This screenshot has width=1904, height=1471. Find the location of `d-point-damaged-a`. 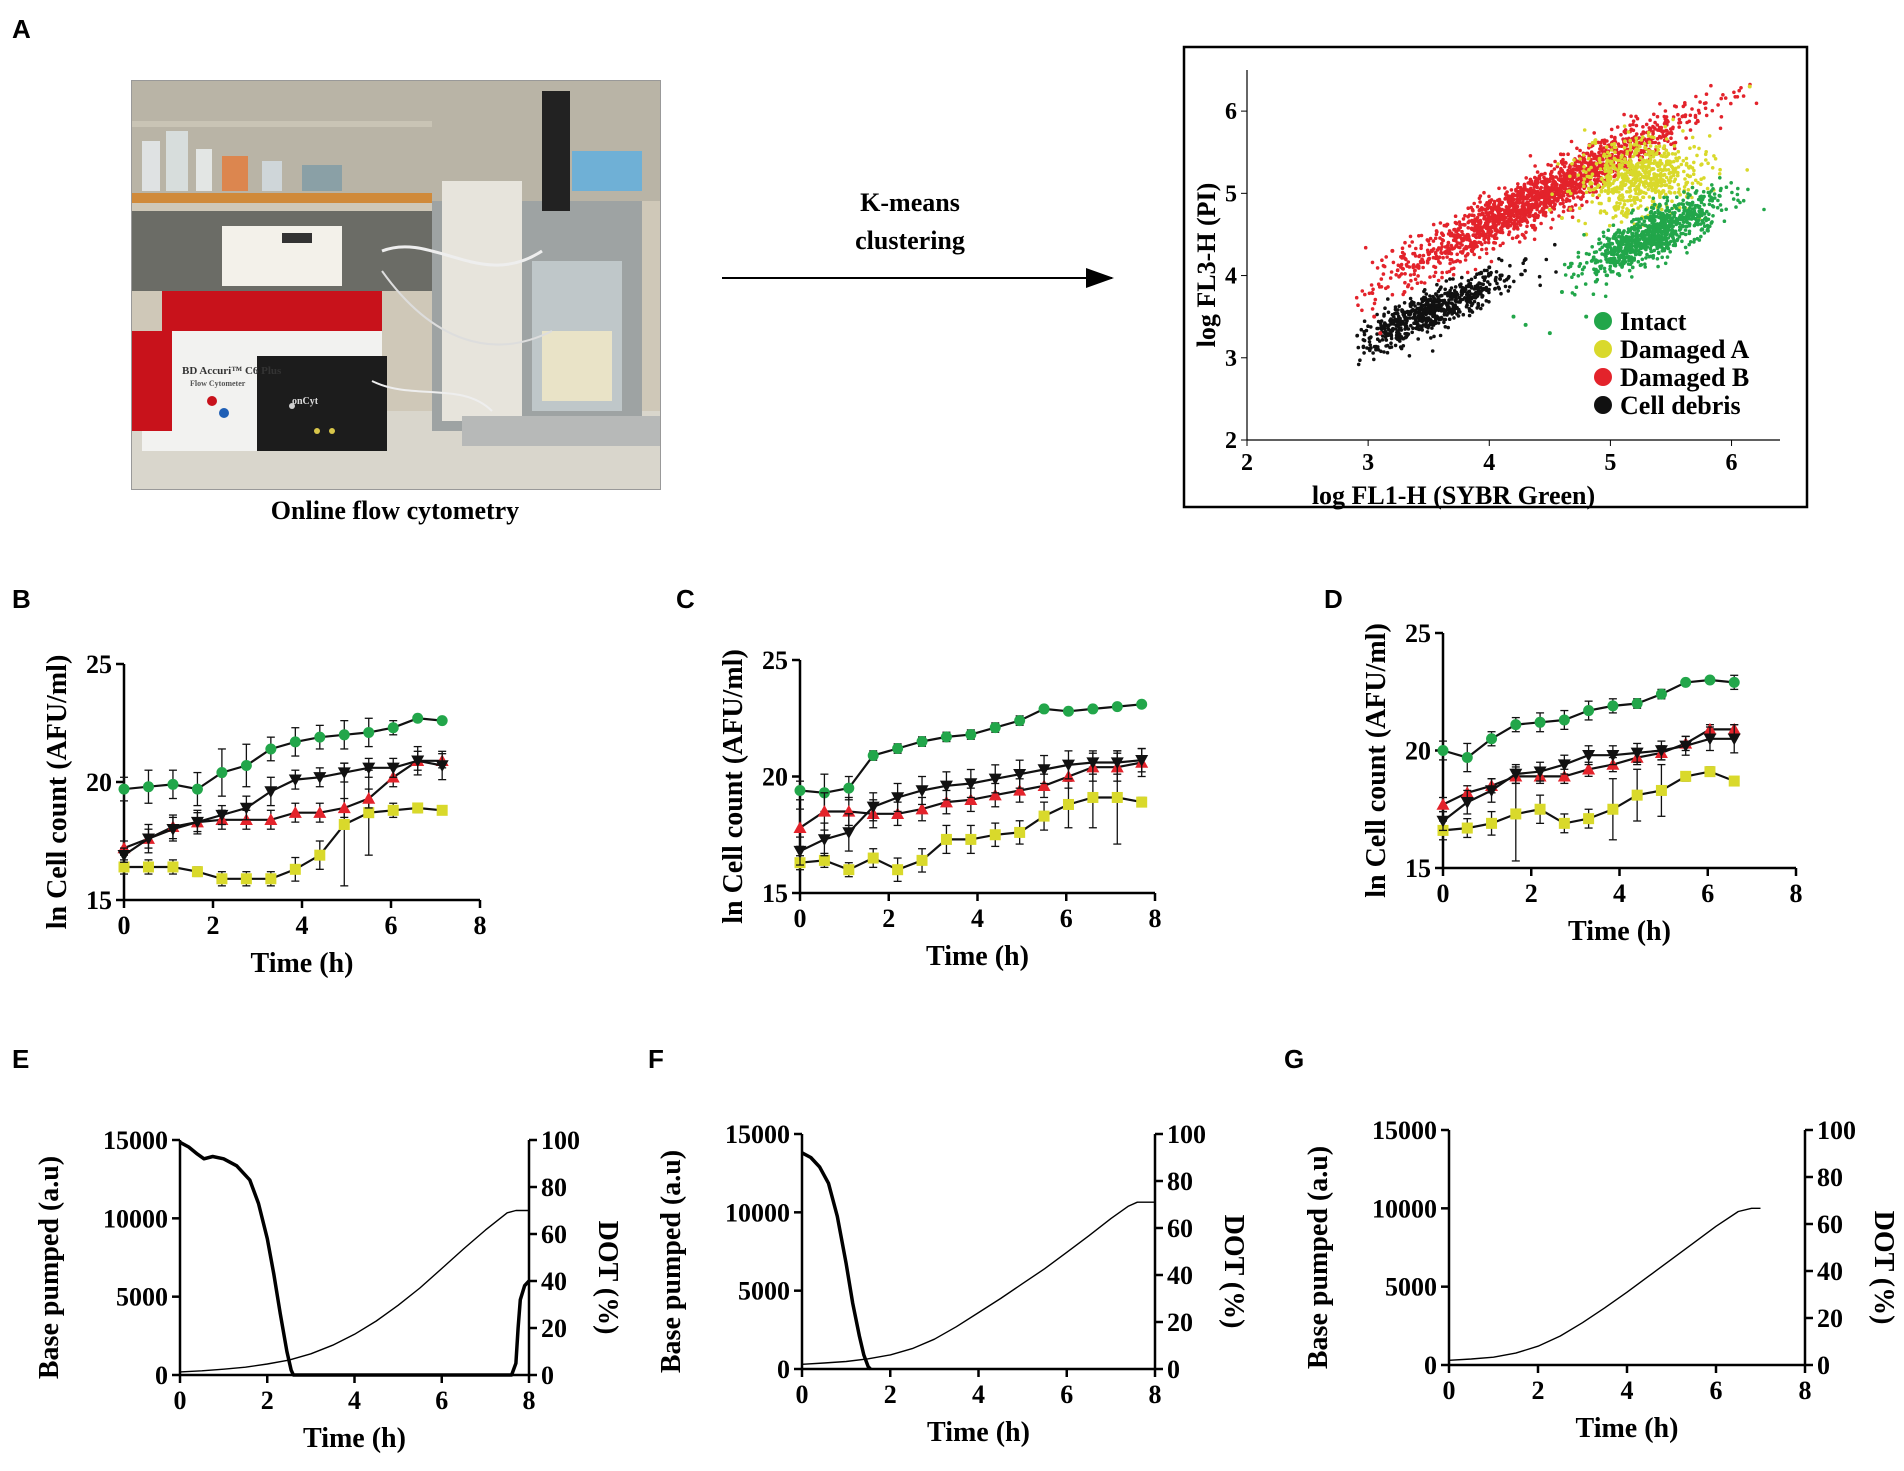

d-point-damaged-a is located at coordinates (1613, 809).